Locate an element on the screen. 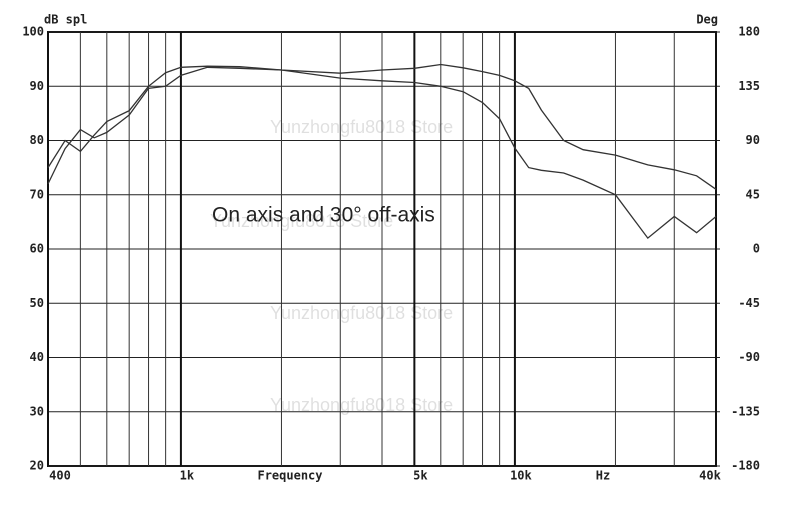 The height and width of the screenshot is (532, 800). x-tick-label: 10k is located at coordinates (521, 476).